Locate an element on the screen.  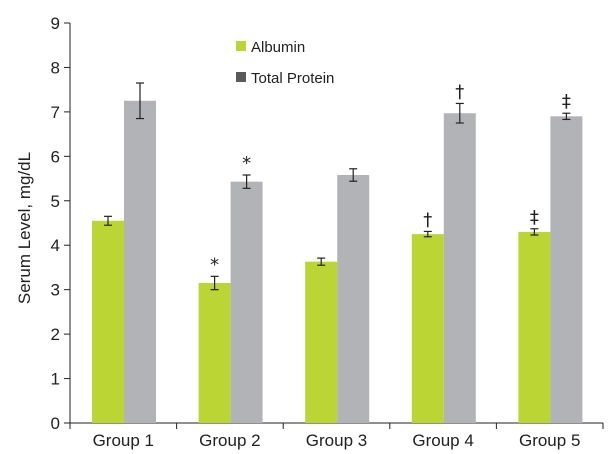
x-tick-label: Group 4 is located at coordinates (442, 440).